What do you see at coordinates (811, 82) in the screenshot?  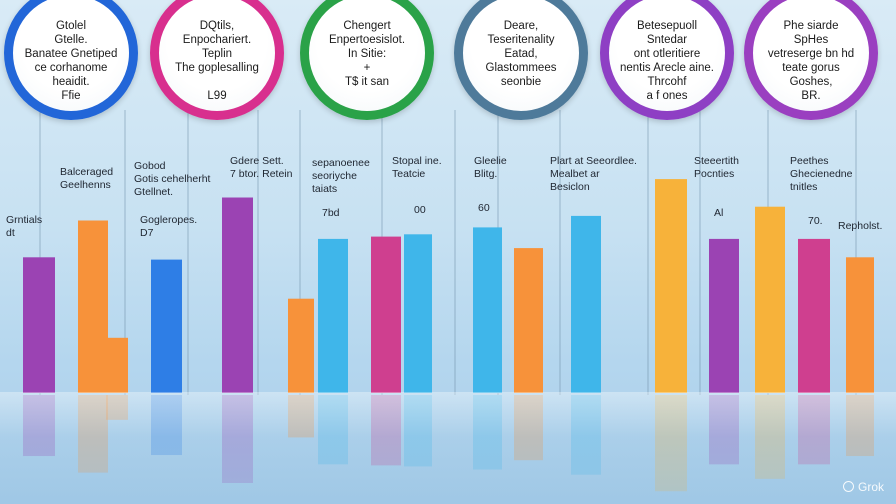 I see `callout-line: Goshes,` at bounding box center [811, 82].